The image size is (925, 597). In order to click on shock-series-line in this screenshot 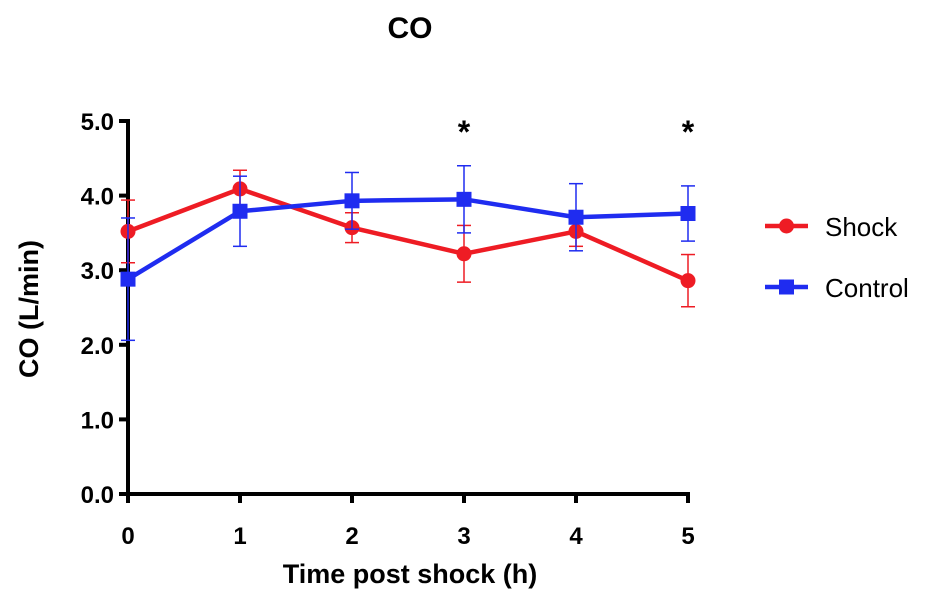, I will do `click(408, 234)`.